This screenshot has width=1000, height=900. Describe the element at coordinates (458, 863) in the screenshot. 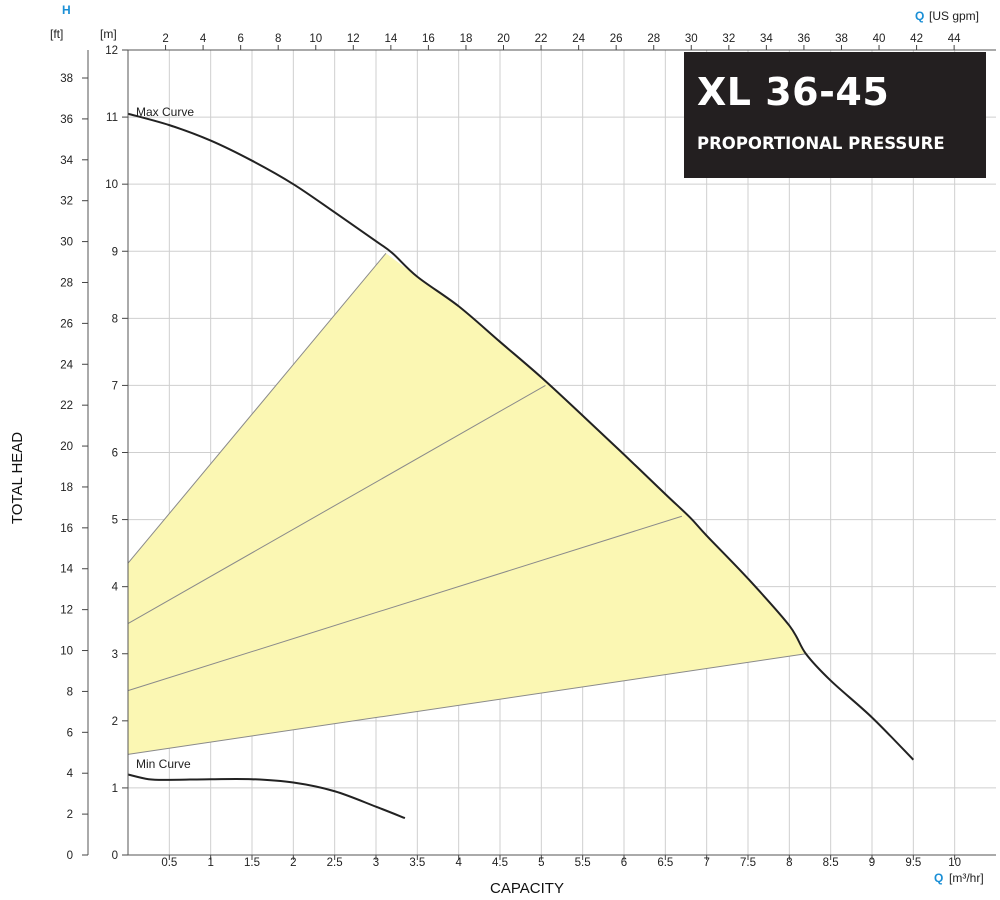

I see `x-tick-label: 4` at that location.